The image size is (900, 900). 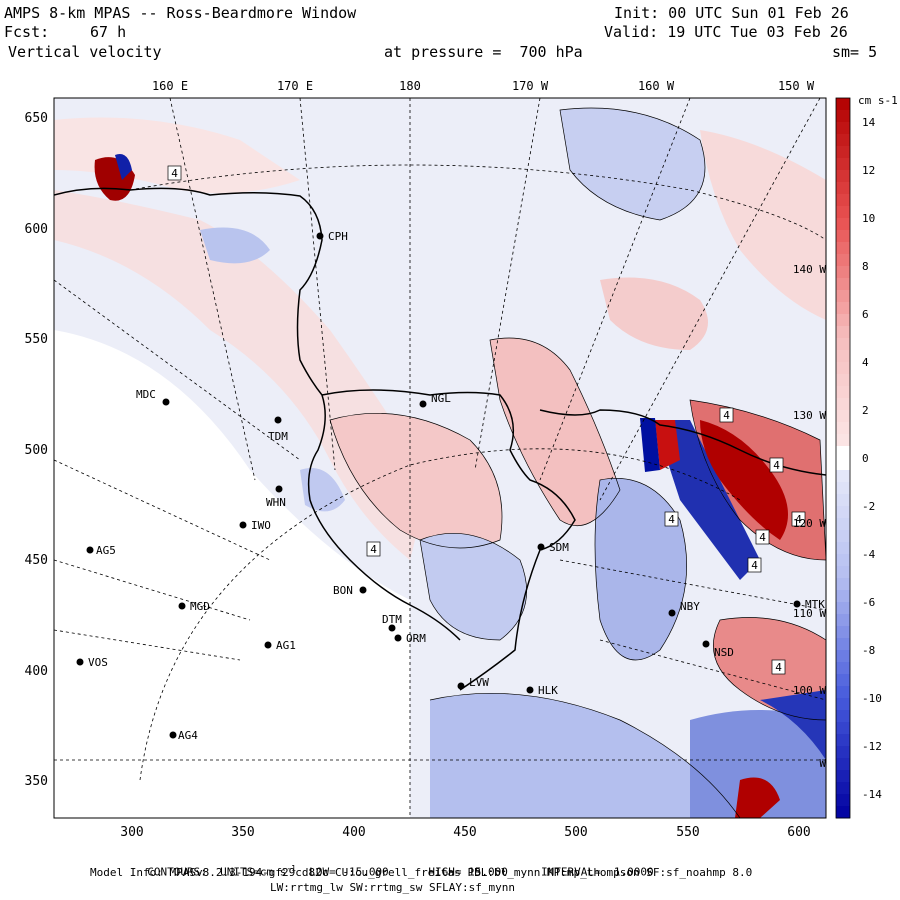 I want to click on colorbar-tick: 10, so click(x=868, y=218).